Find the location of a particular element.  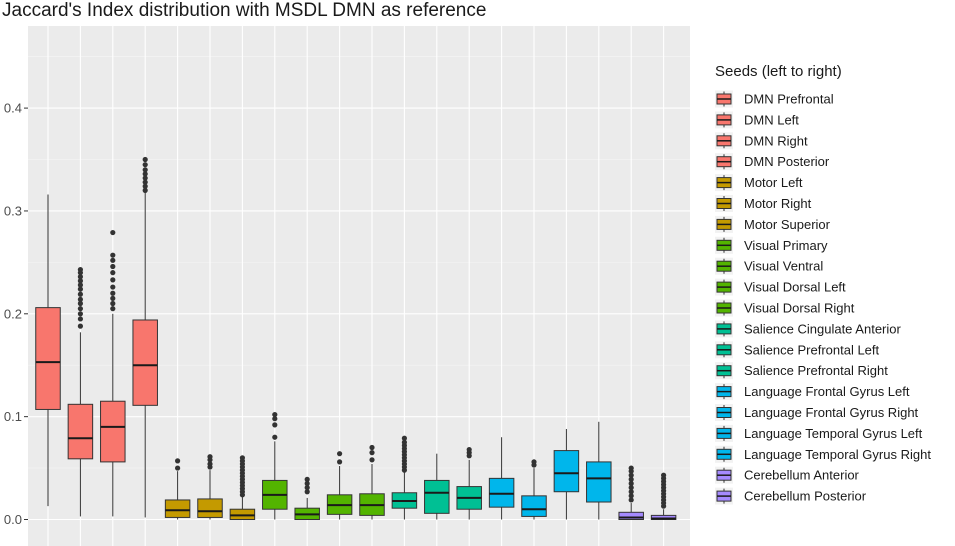

legend-label: Language Frontal Gyrus Left is located at coordinates (827, 391).